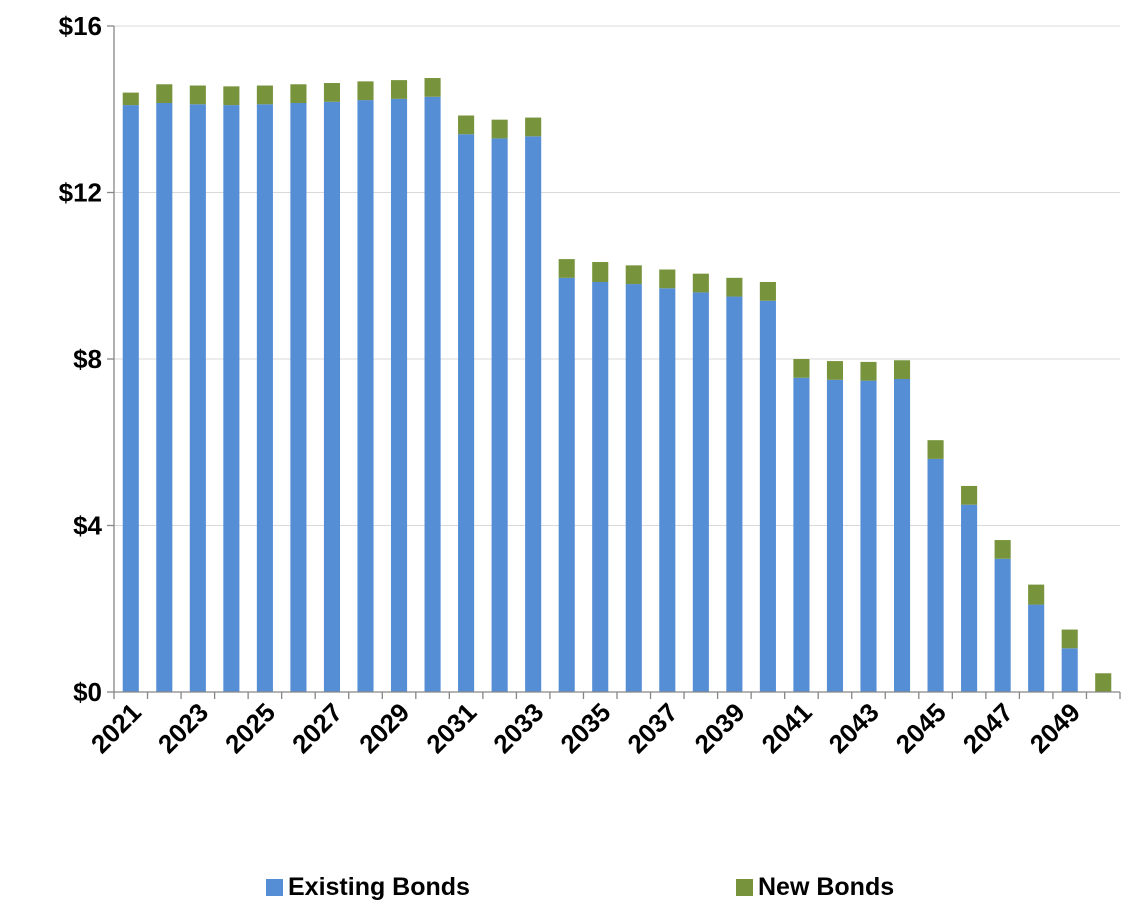 The width and height of the screenshot is (1128, 913). What do you see at coordinates (183, 728) in the screenshot?
I see `x-tick-label: 2023` at bounding box center [183, 728].